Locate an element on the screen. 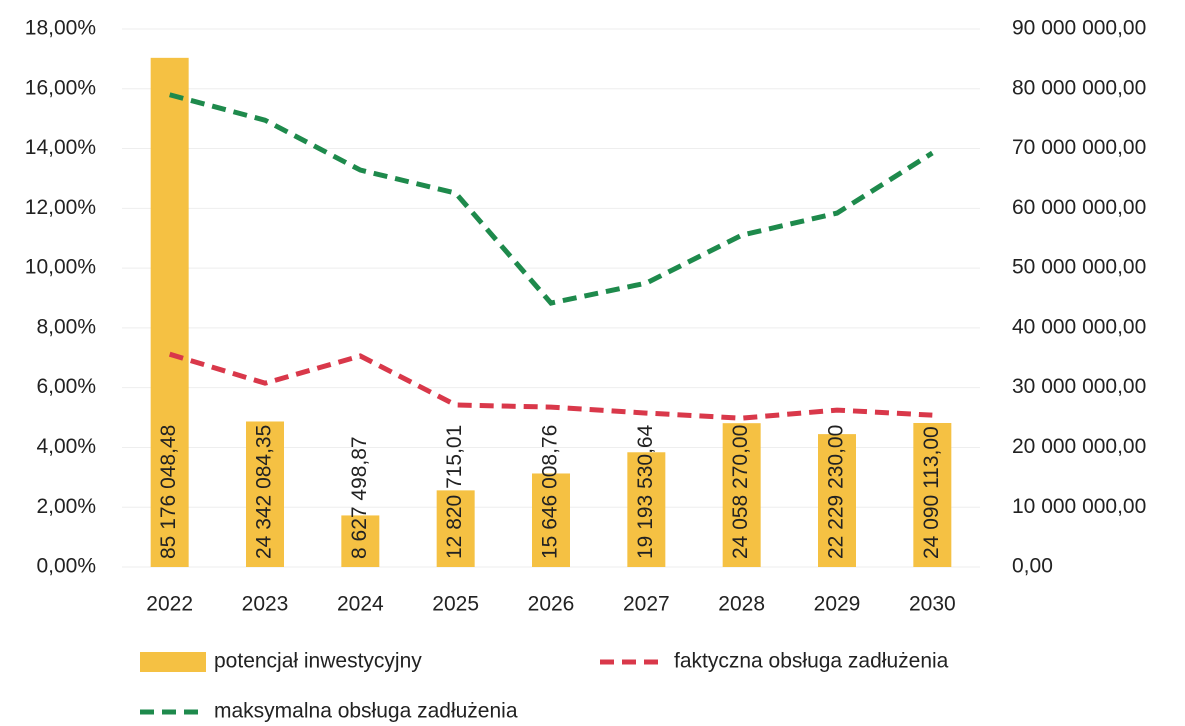  x-tick-label: 2027 is located at coordinates (646, 604).